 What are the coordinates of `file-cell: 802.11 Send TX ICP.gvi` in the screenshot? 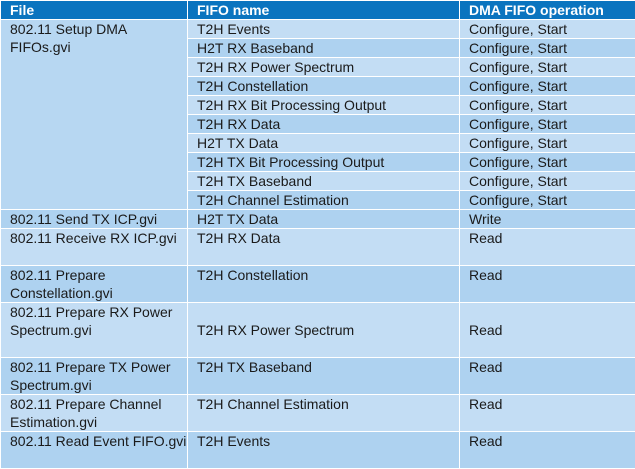 It's located at (94, 219).